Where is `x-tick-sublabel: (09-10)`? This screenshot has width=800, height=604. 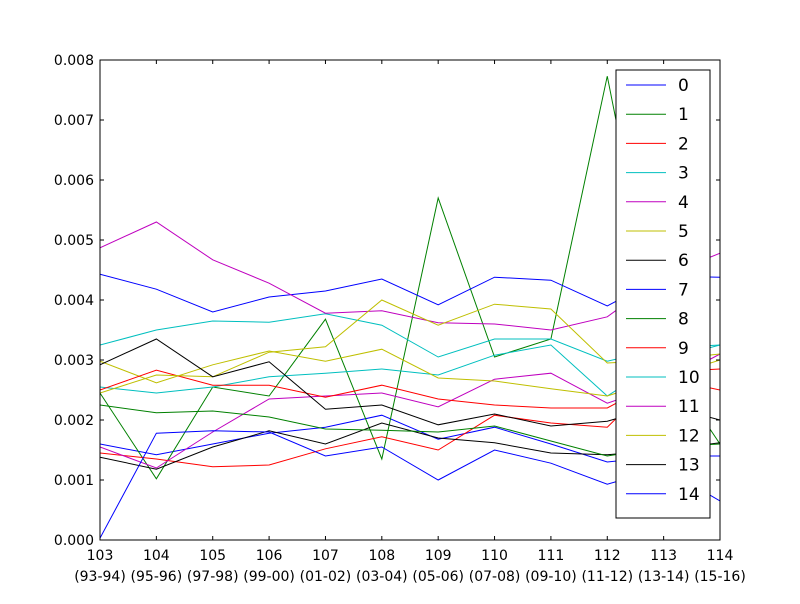
x-tick-sublabel: (09-10) is located at coordinates (551, 577).